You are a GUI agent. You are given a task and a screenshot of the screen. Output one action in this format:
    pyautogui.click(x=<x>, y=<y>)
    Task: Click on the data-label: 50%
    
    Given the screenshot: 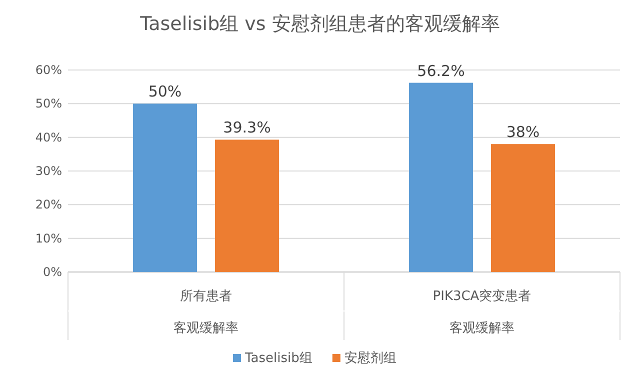 What is the action you would take?
    pyautogui.click(x=165, y=91)
    